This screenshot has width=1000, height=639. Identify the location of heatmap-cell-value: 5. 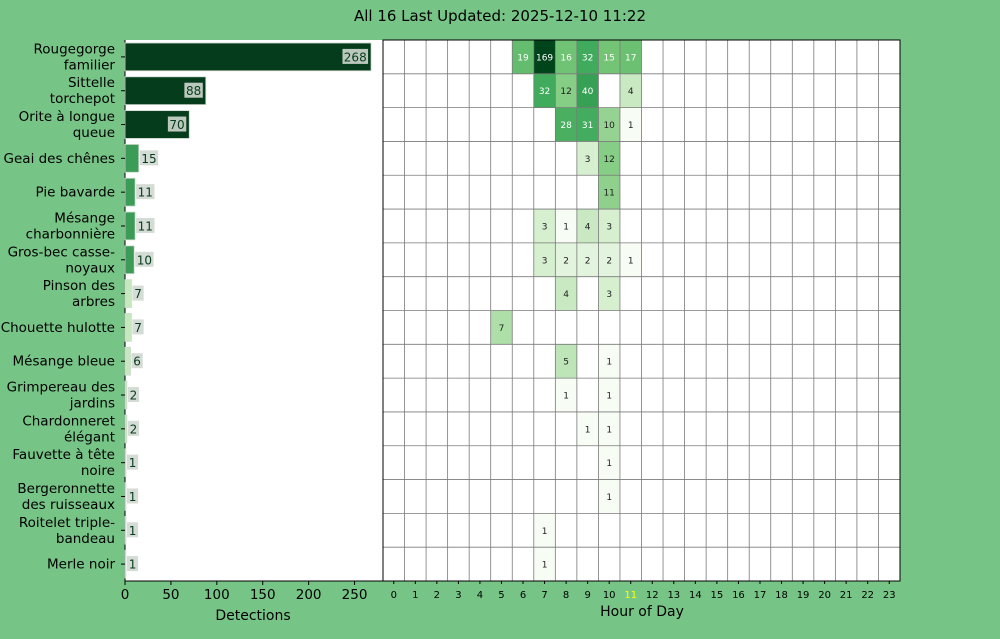
(566, 363).